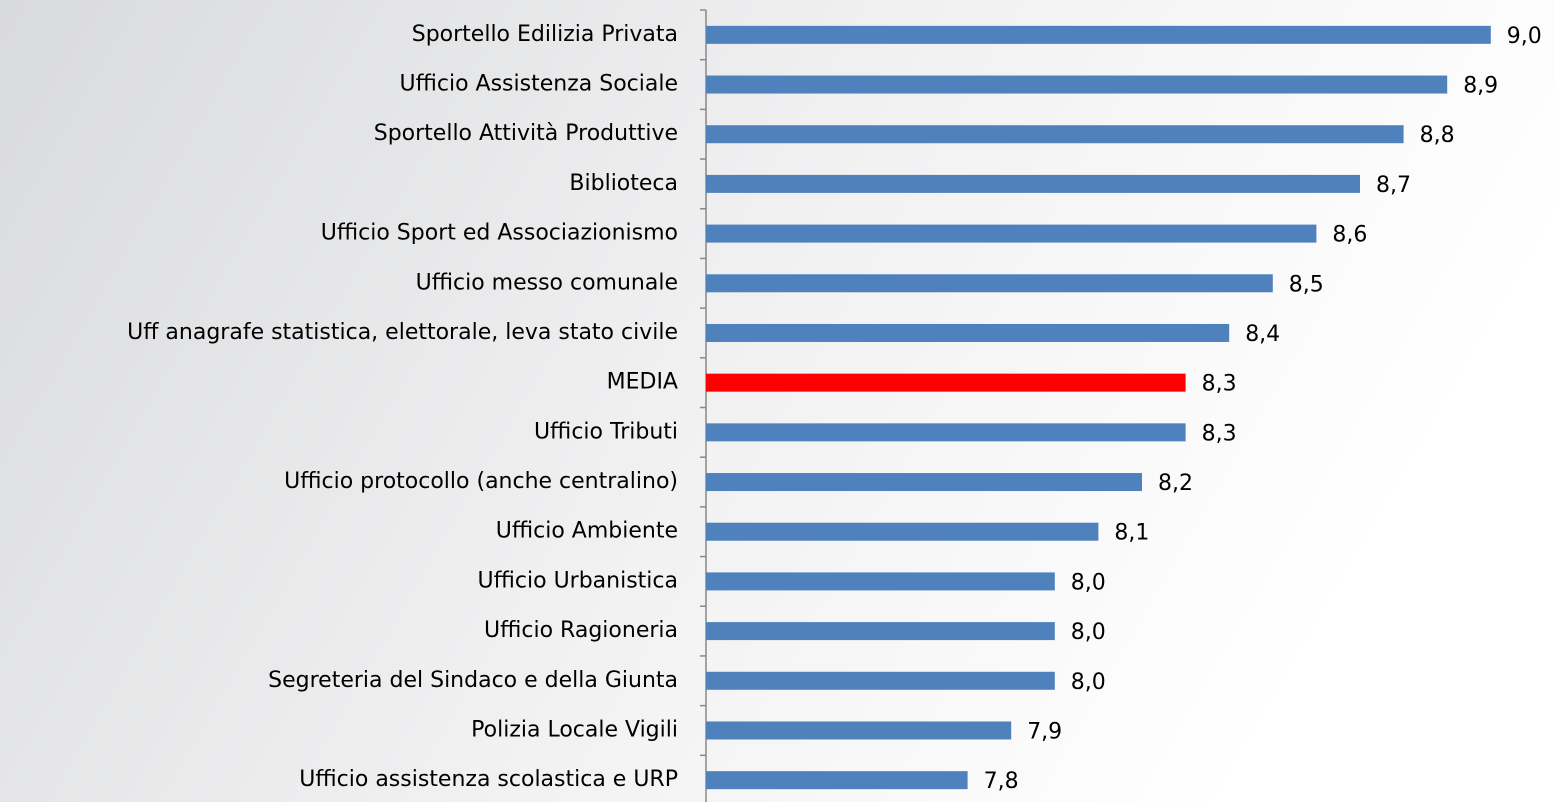 This screenshot has width=1554, height=802. What do you see at coordinates (578, 580) in the screenshot?
I see `category-label: Ufficio Urbanistica` at bounding box center [578, 580].